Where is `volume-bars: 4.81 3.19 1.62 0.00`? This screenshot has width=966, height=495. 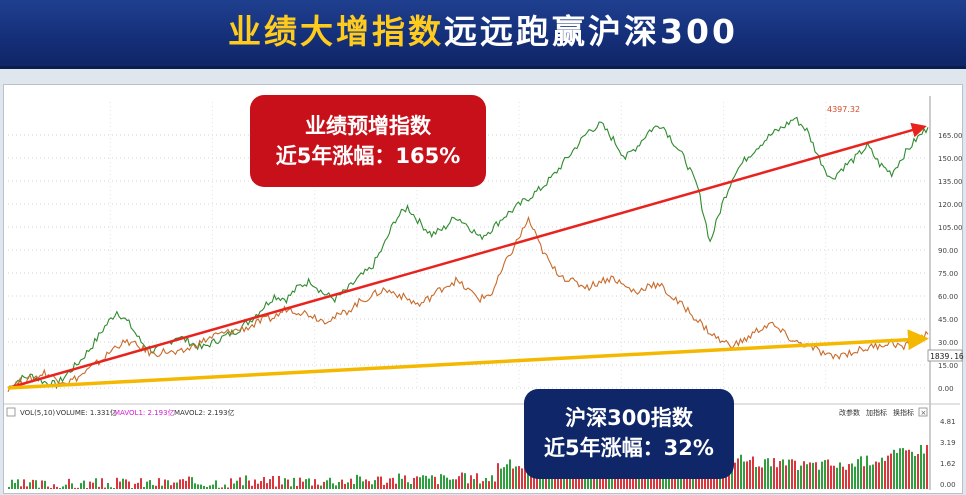 volume-bars: 4.81 3.19 1.62 0.00 is located at coordinates (482, 453).